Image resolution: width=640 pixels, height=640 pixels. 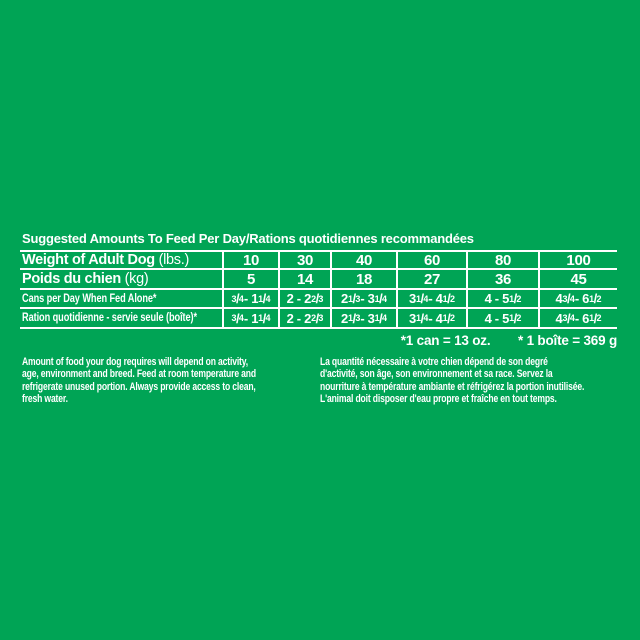 I want to click on weight-kg-value: 14, so click(x=304, y=280).